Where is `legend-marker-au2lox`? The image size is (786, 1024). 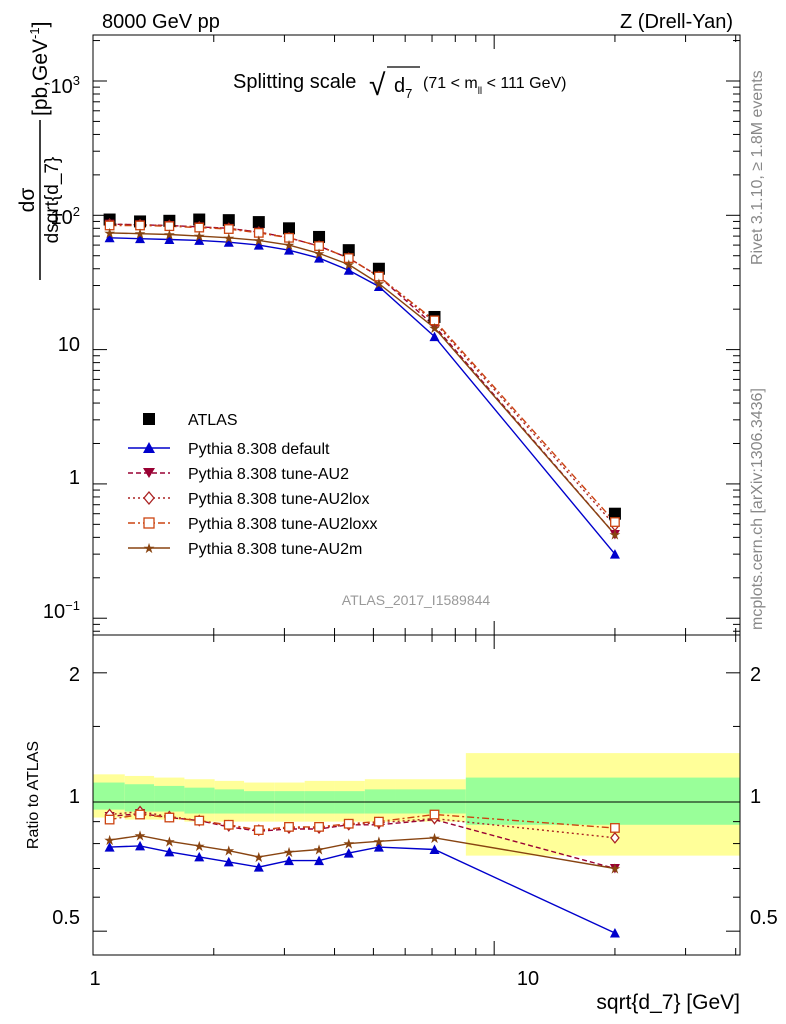 legend-marker-au2lox is located at coordinates (149, 498).